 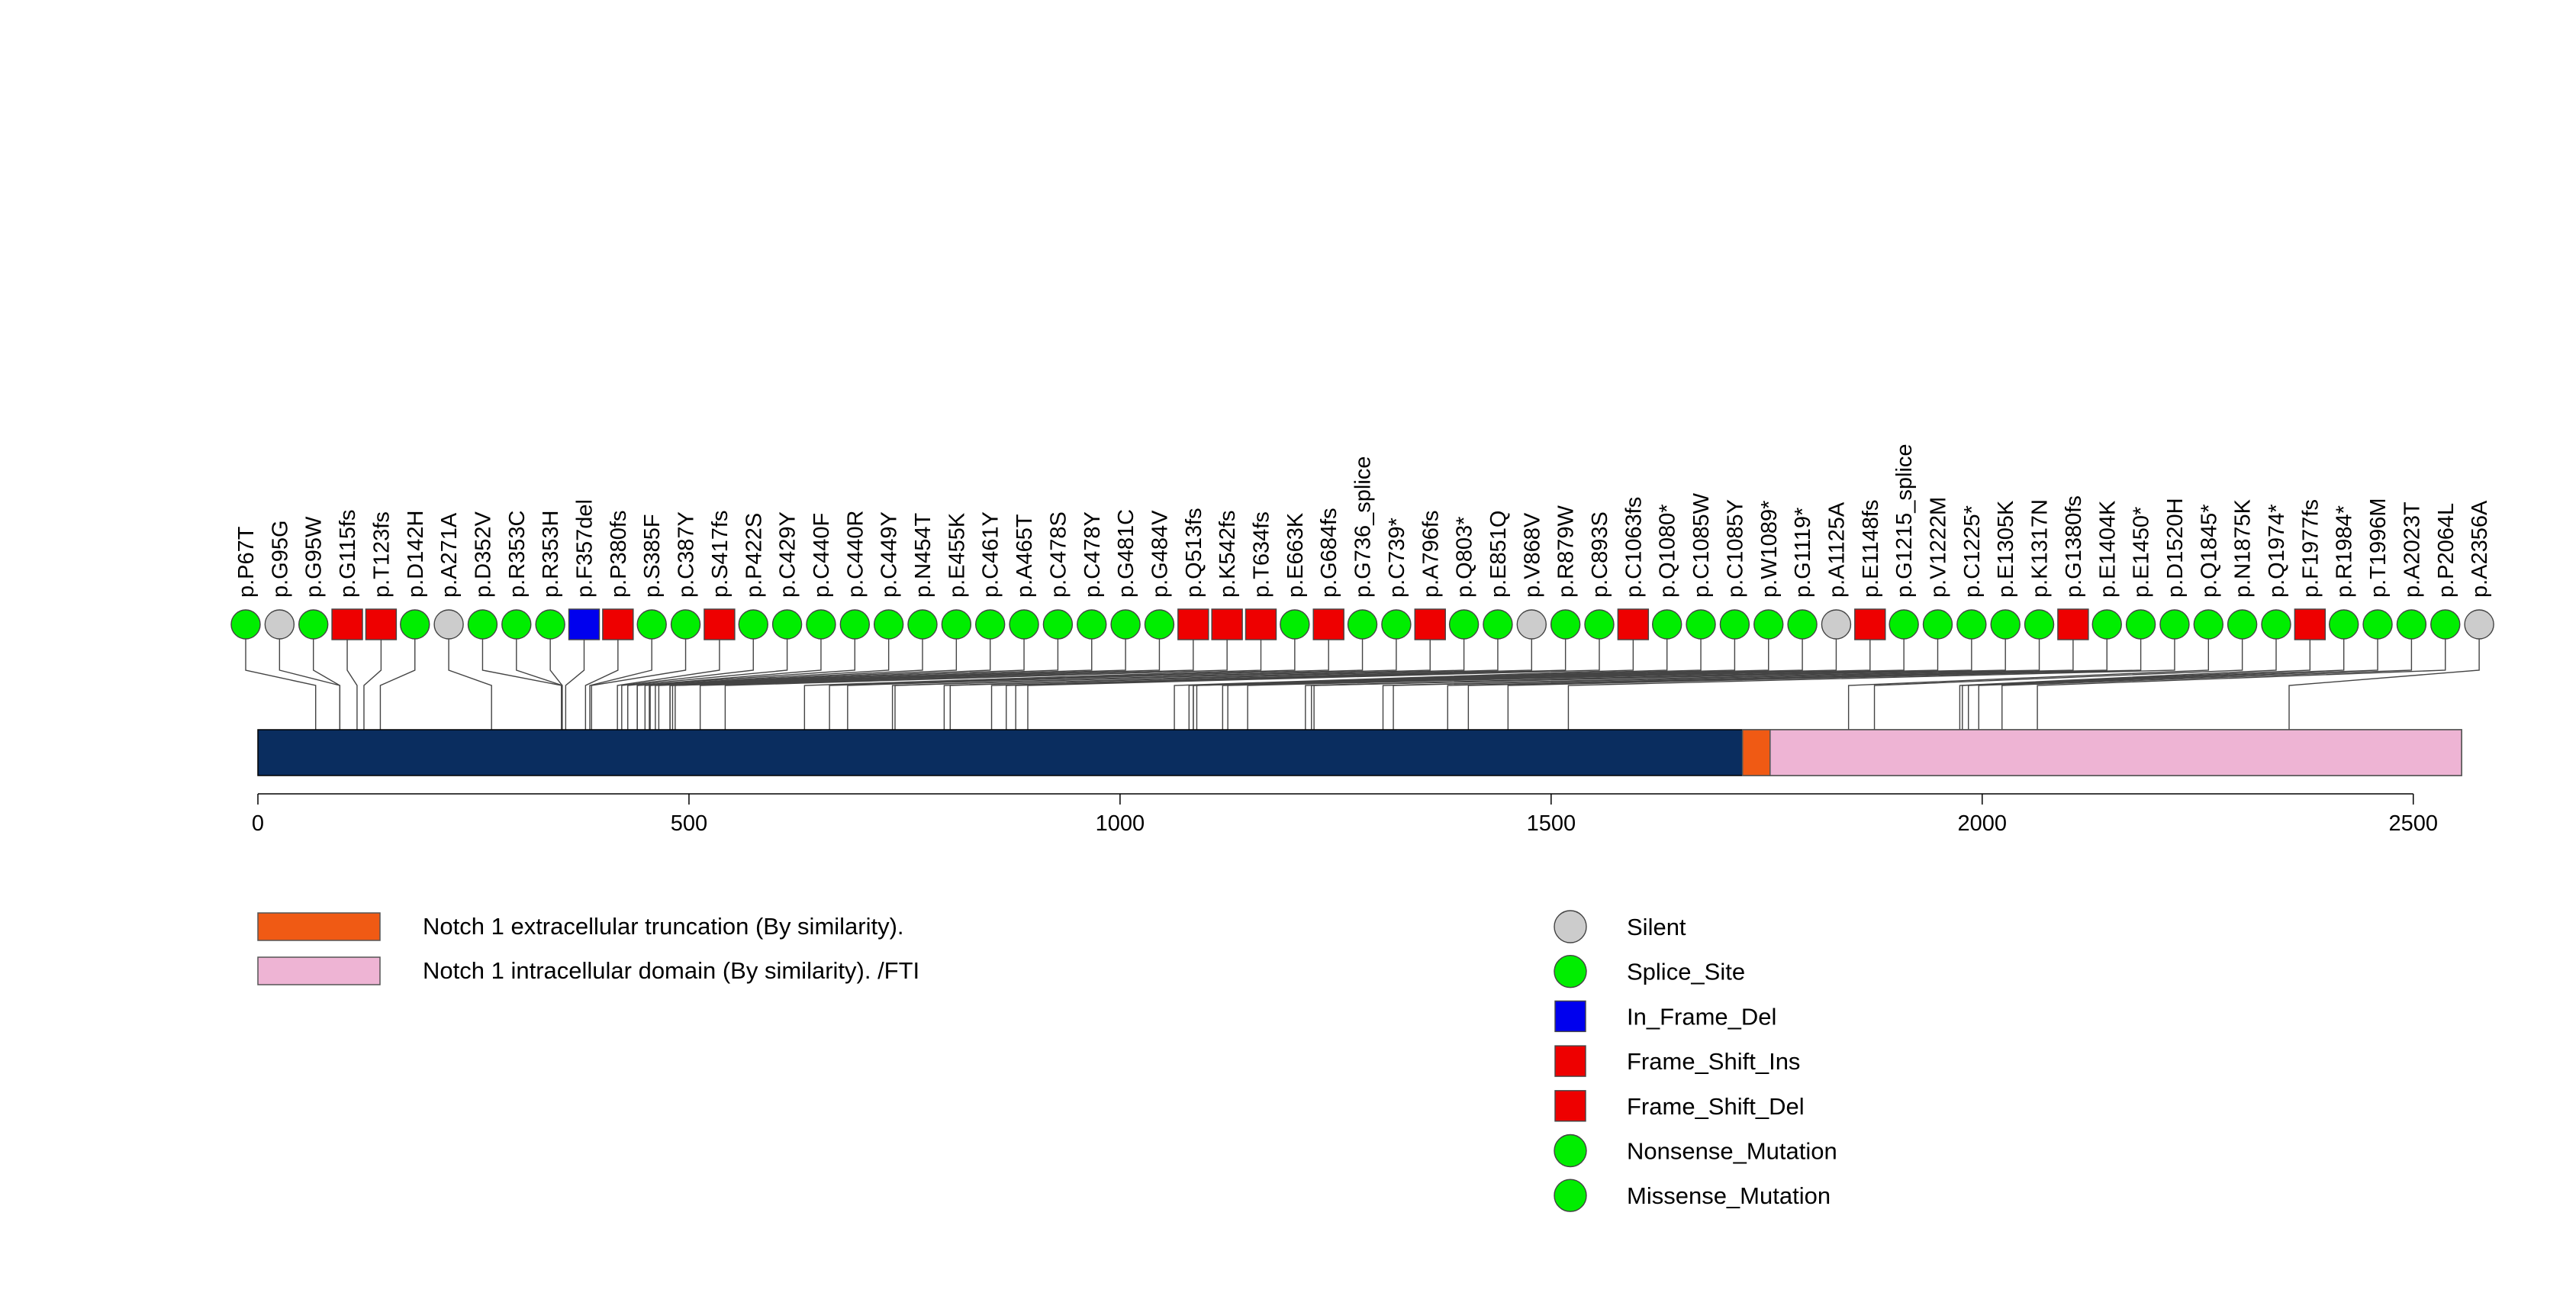 I want to click on label-p-q1974: p.Q1974*, so click(x=2277, y=551).